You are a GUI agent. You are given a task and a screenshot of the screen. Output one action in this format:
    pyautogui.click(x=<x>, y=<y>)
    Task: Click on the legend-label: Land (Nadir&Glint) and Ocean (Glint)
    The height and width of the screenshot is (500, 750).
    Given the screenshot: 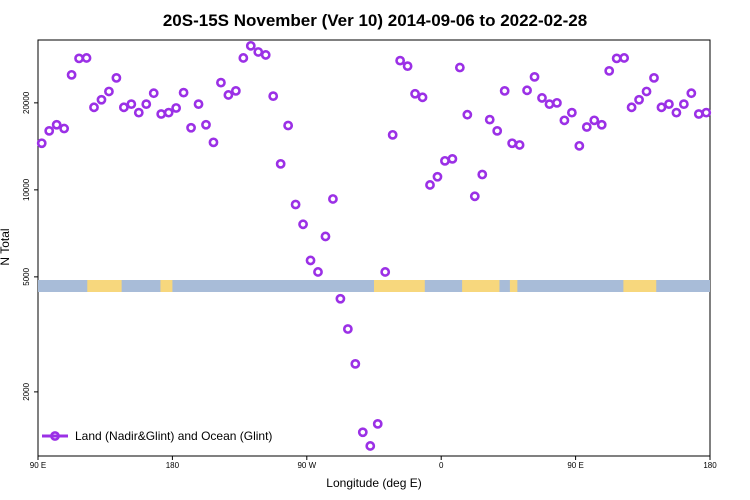 What is the action you would take?
    pyautogui.click(x=173, y=436)
    